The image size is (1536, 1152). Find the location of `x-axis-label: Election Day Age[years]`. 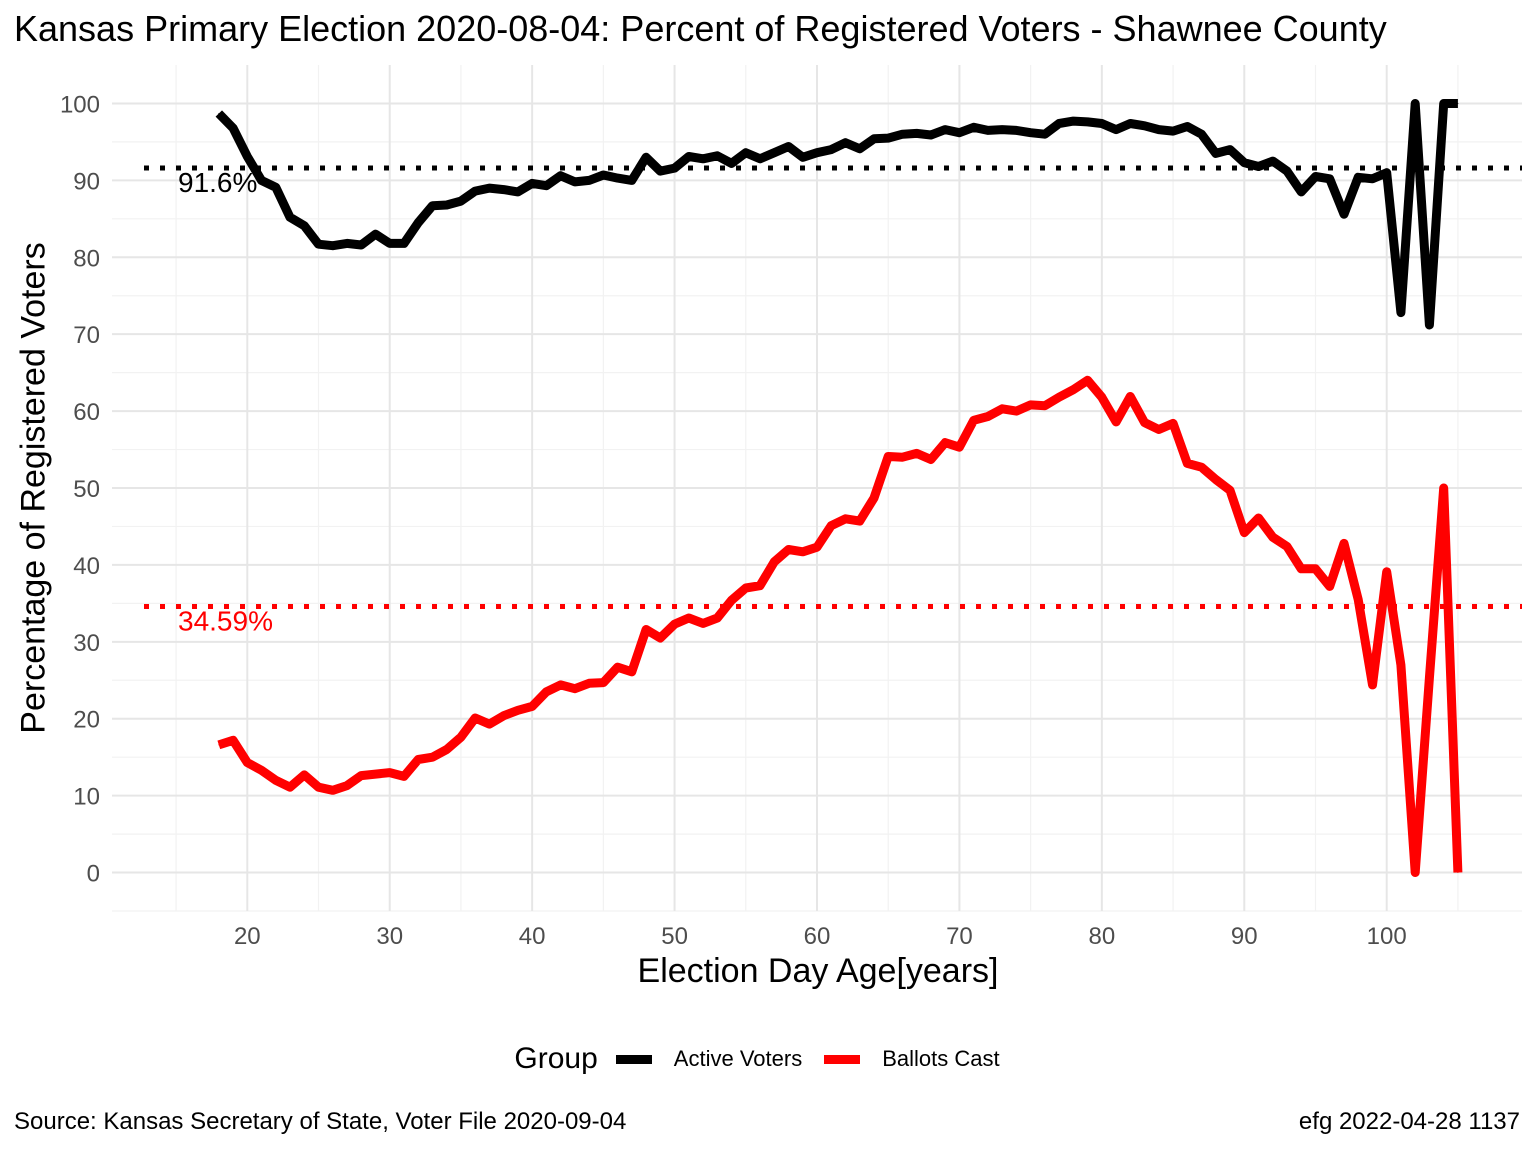

x-axis-label: Election Day Age[years] is located at coordinates (818, 971).